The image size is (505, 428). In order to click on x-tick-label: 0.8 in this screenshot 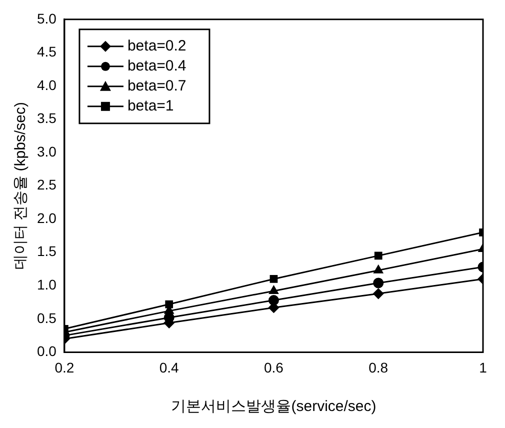, I will do `click(378, 367)`.